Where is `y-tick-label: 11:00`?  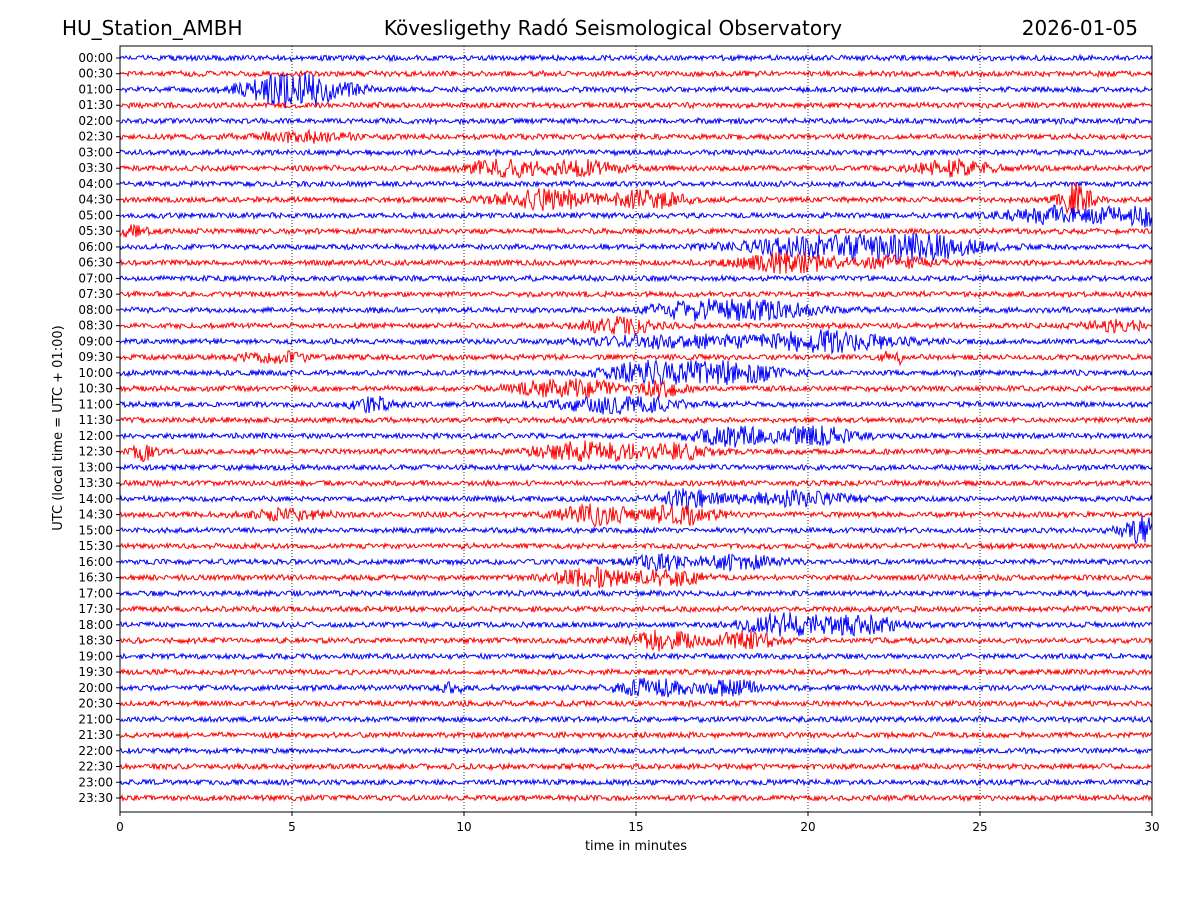
y-tick-label: 11:00 is located at coordinates (95, 404).